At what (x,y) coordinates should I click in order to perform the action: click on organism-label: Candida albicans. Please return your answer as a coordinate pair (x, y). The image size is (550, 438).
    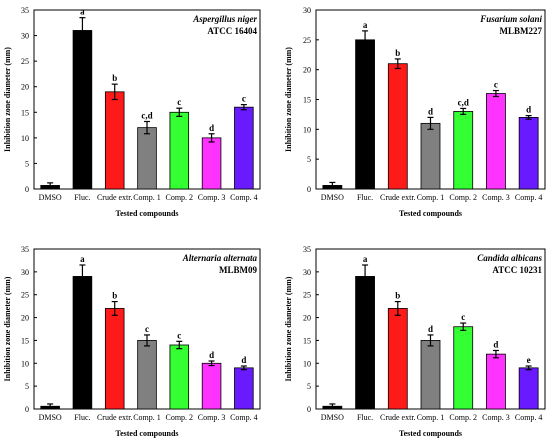
    Looking at the image, I should click on (509, 258).